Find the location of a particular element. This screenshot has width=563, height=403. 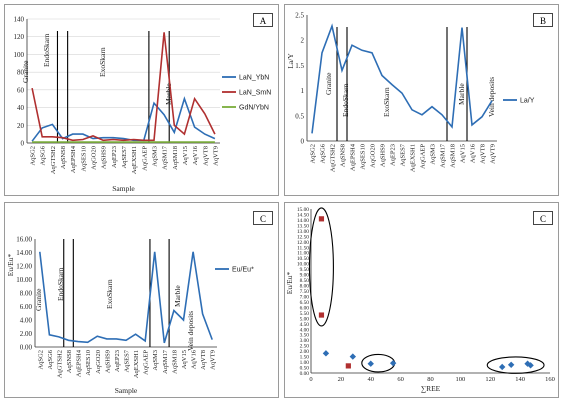

y-tick-label: 2.00 is located at coordinates (26, 334).